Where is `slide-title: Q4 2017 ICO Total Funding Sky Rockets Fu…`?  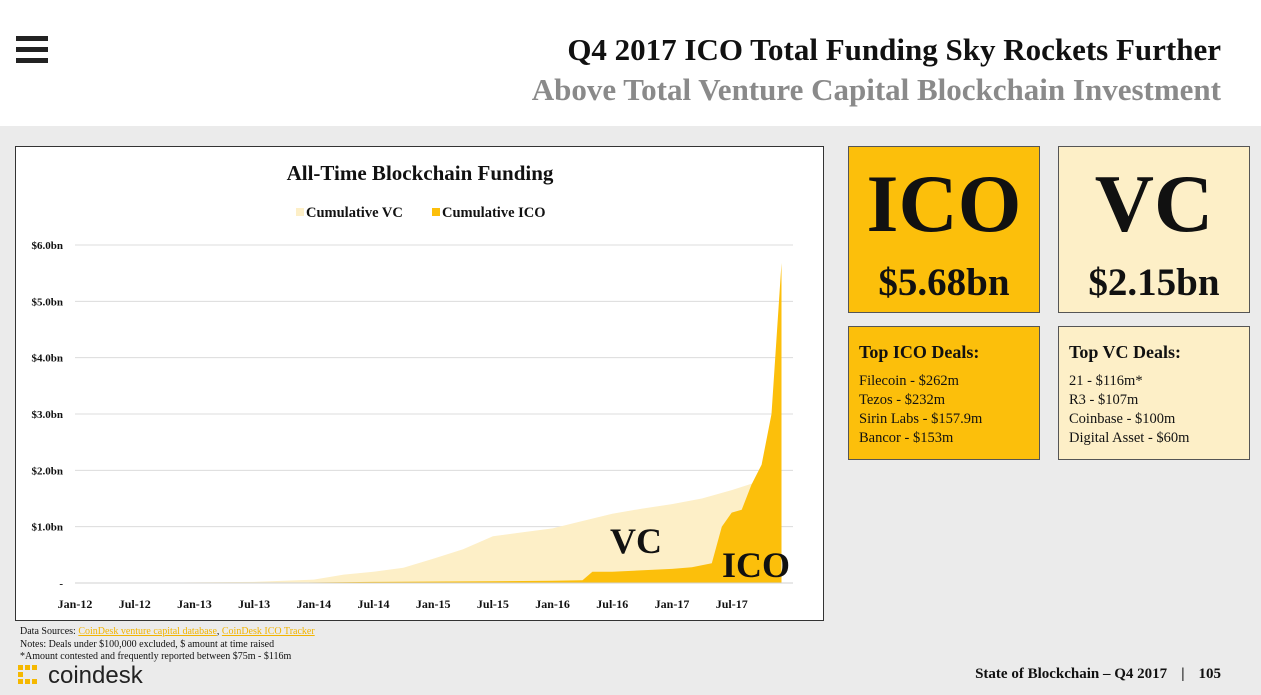
slide-title: Q4 2017 ICO Total Funding Sky Rockets Fu… is located at coordinates (894, 49).